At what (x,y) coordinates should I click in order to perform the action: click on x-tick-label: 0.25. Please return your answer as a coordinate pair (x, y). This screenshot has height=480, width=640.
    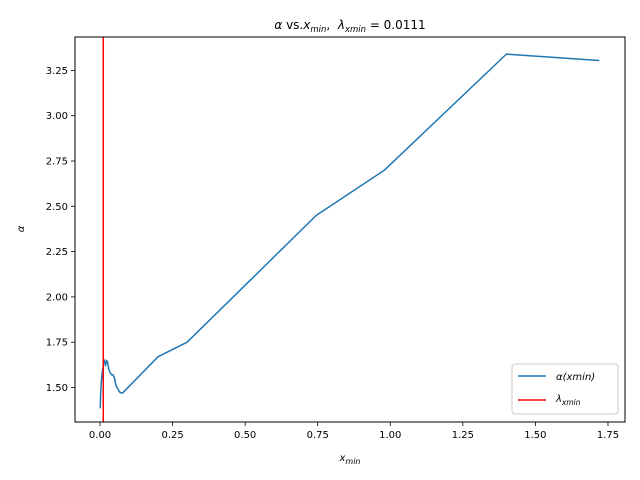
    Looking at the image, I should click on (172, 435).